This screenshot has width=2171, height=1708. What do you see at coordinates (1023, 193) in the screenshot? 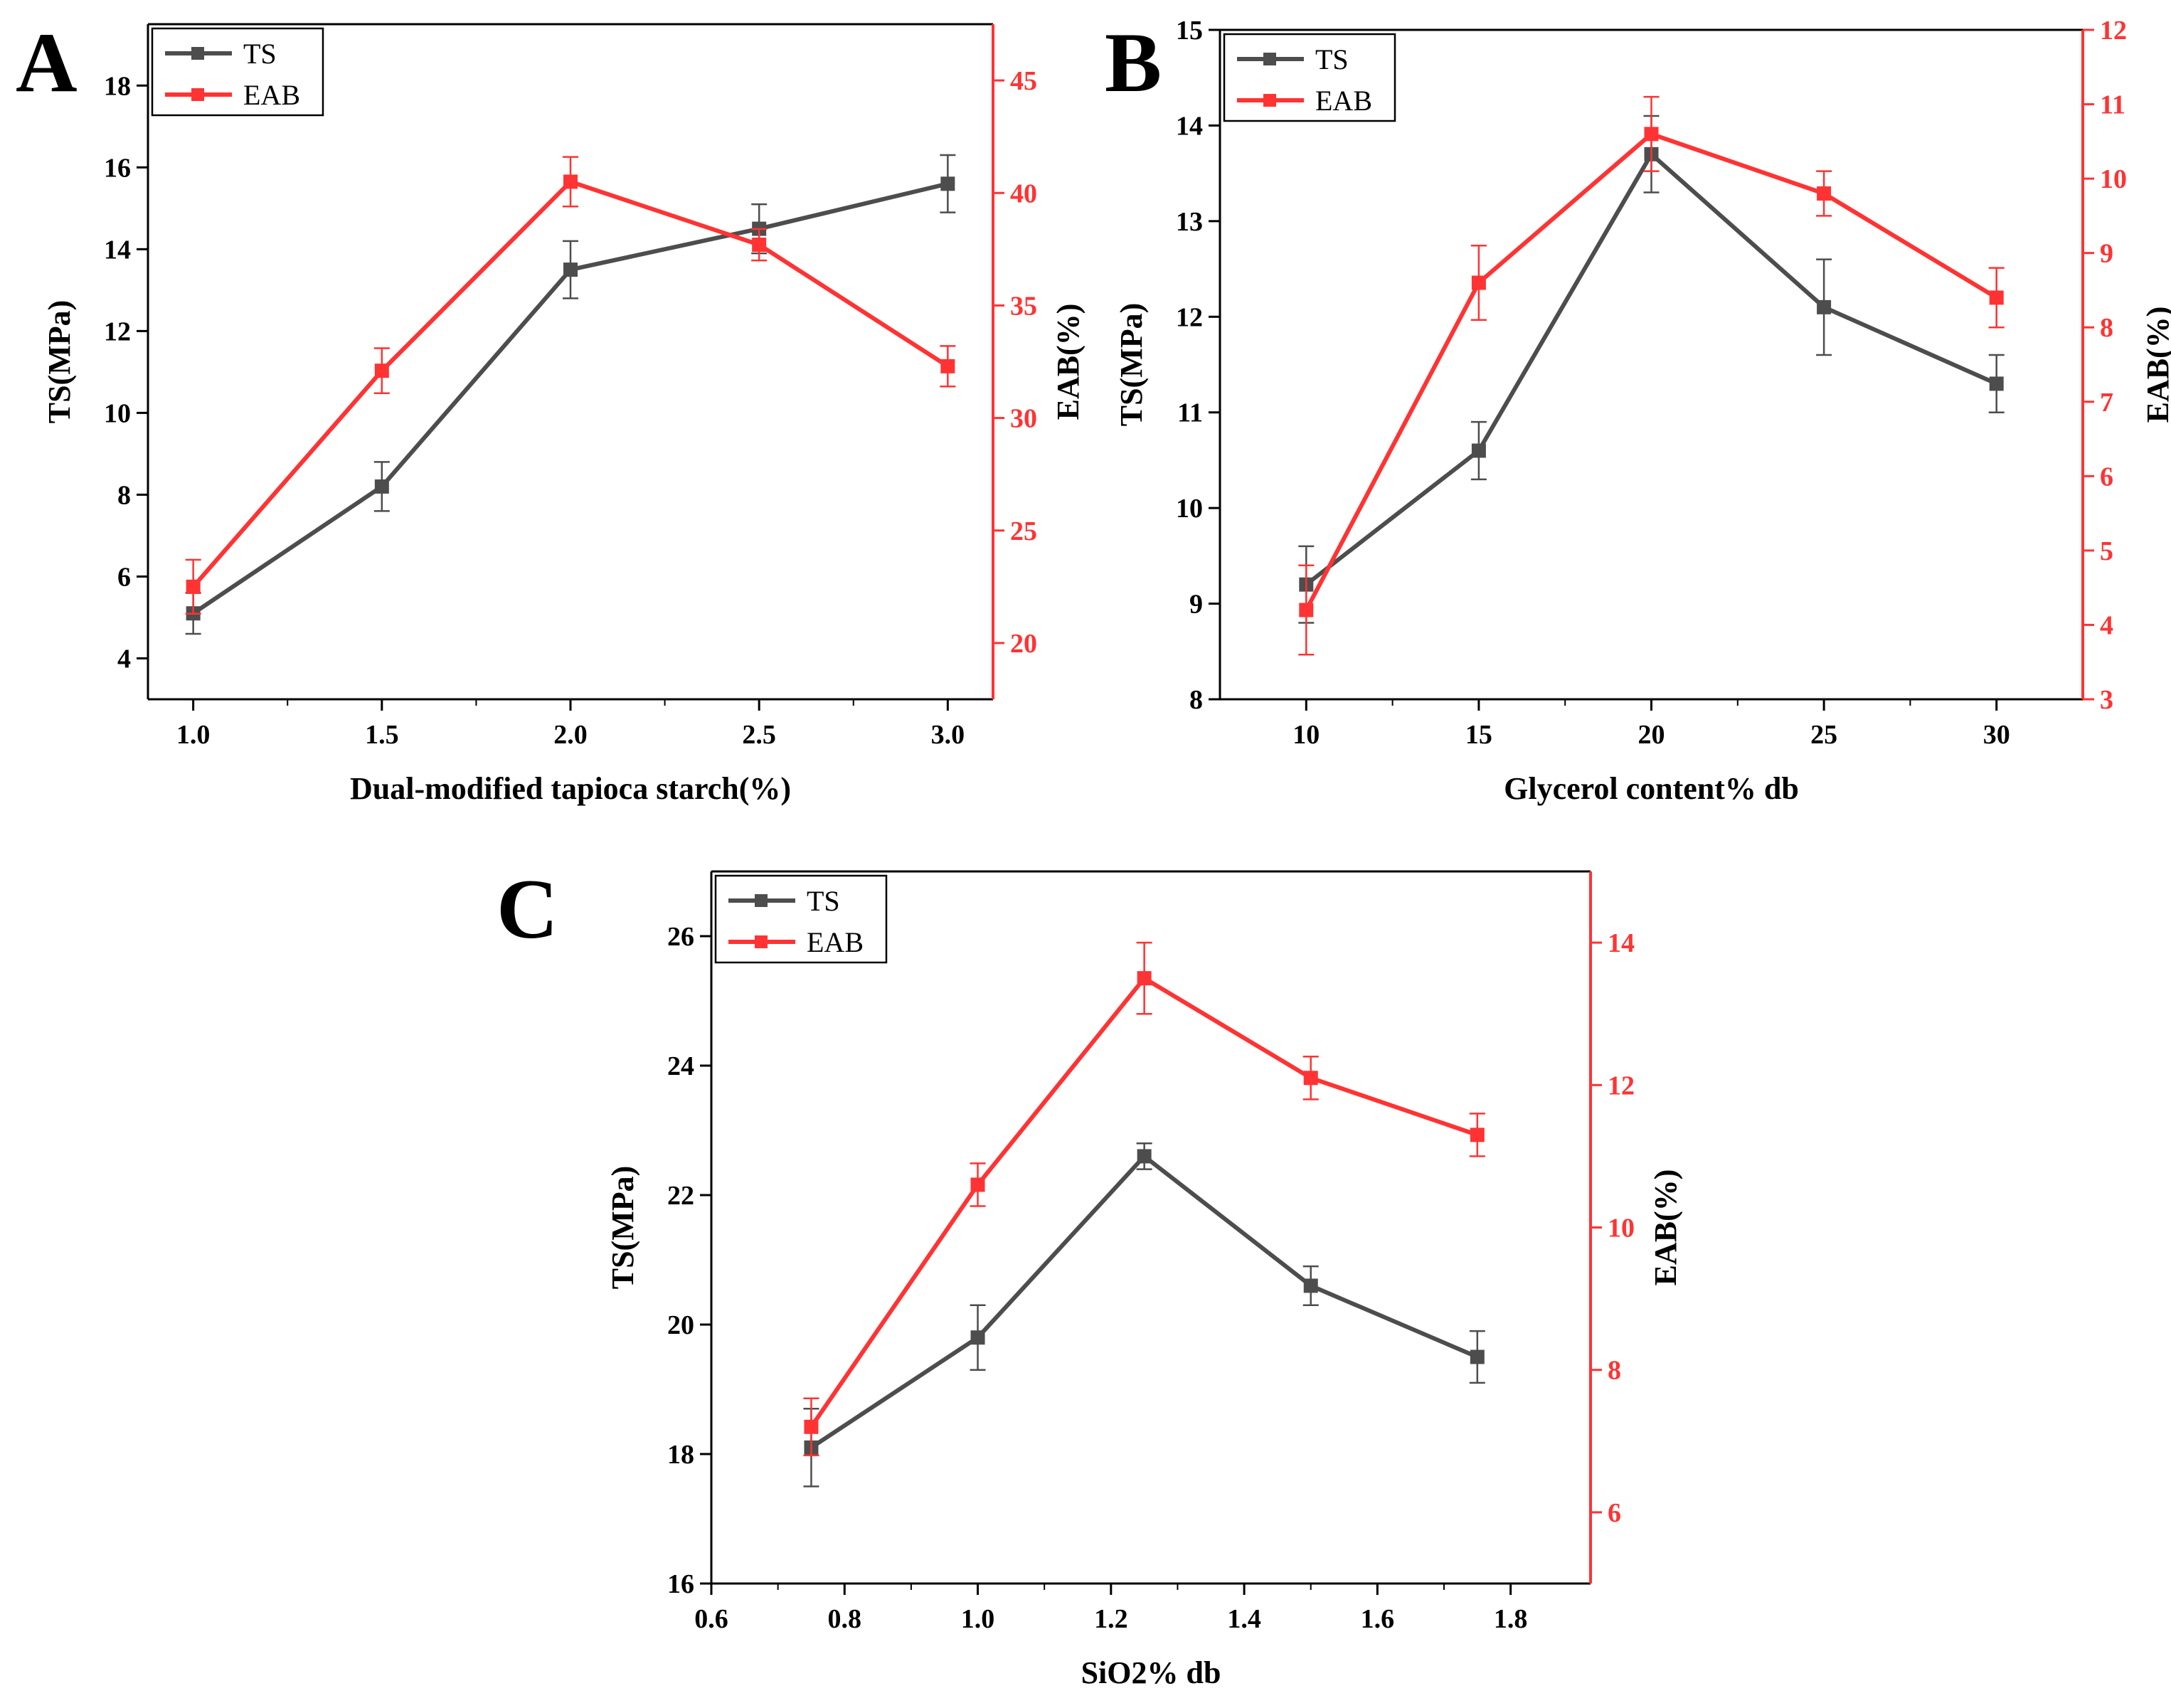
I see `right-y-tick-label: 40` at bounding box center [1023, 193].